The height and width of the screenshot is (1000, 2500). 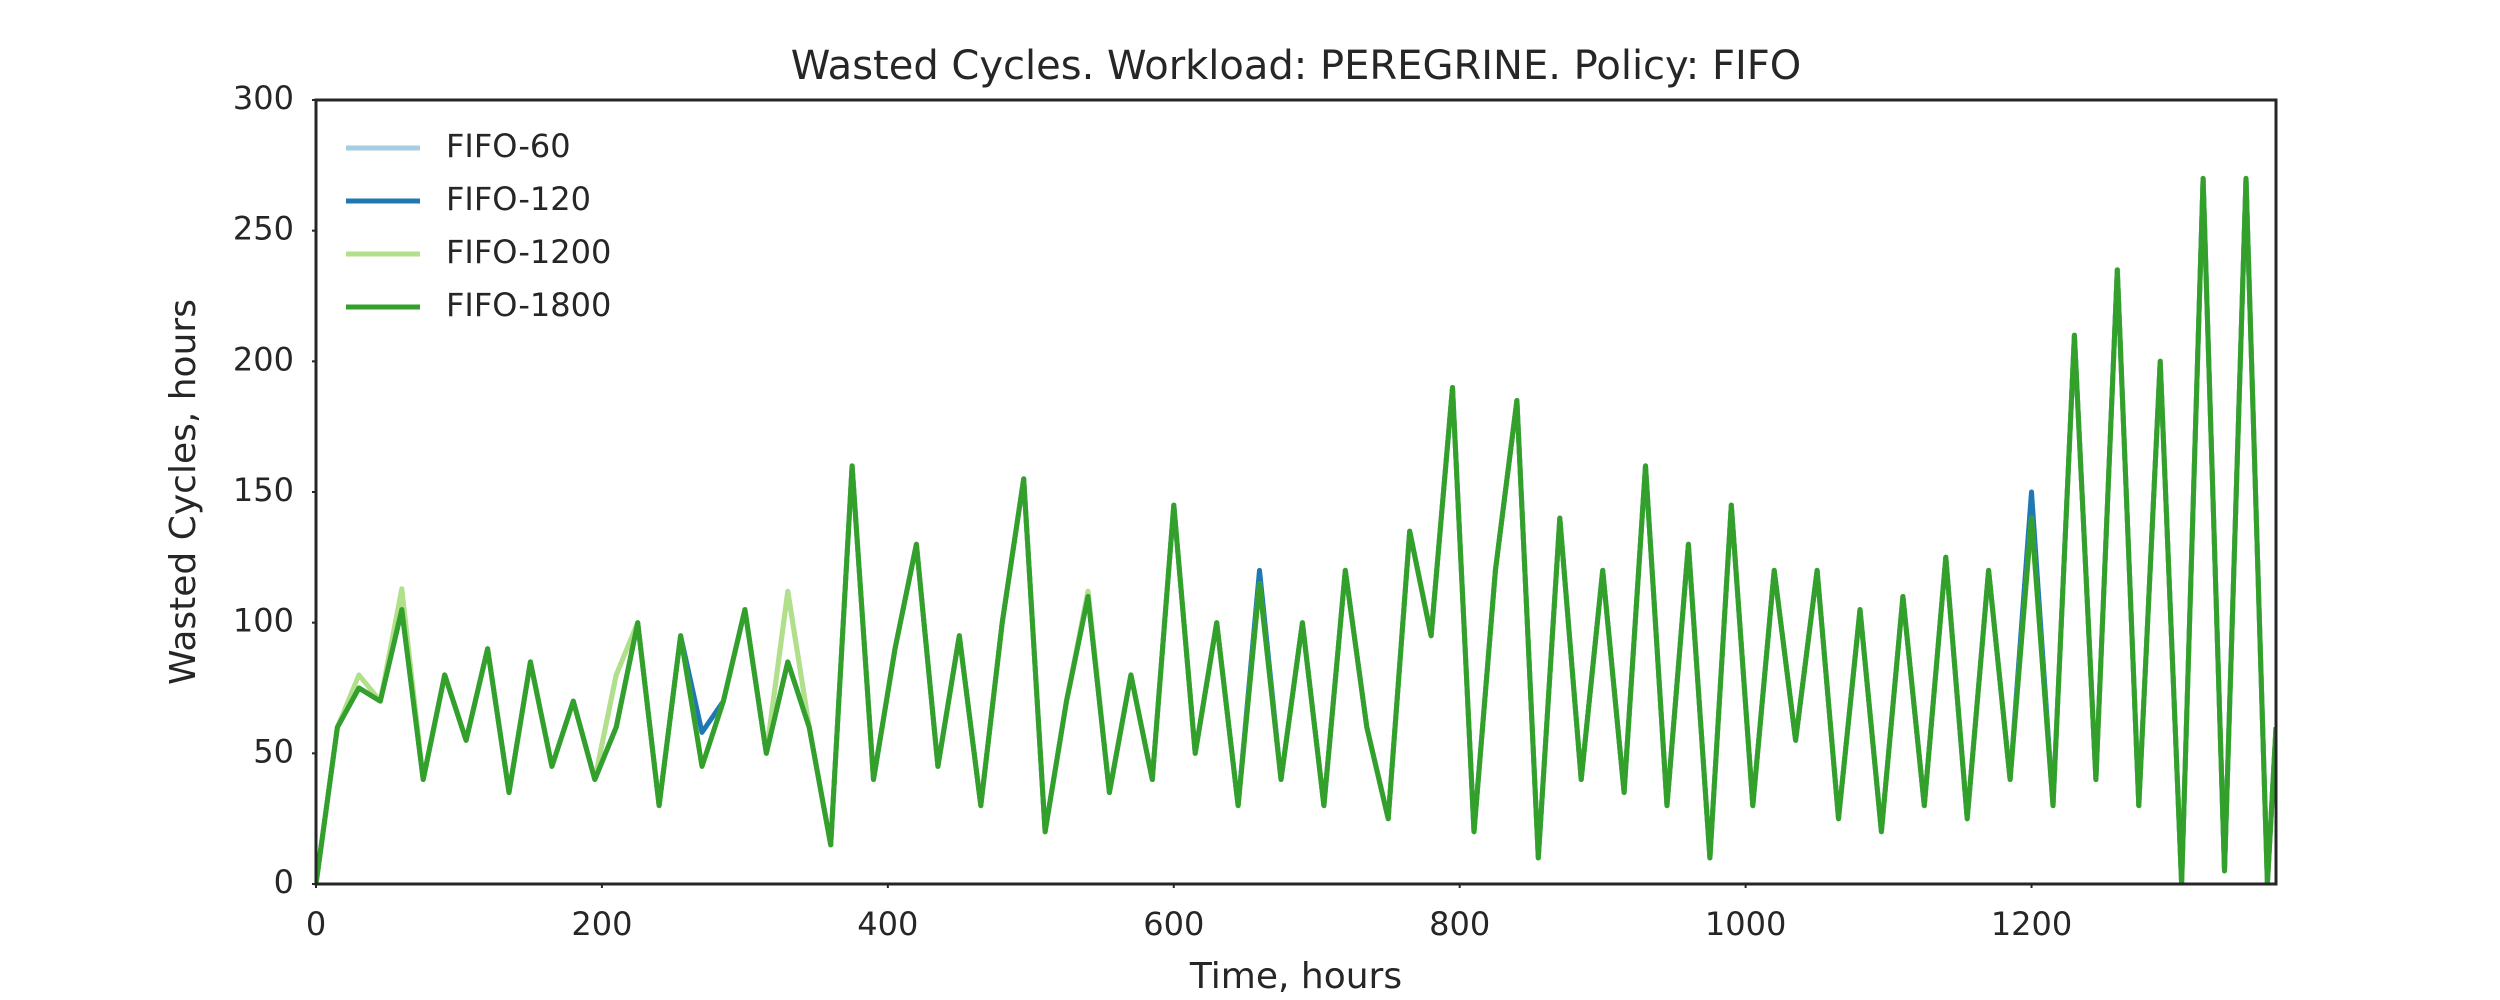 What do you see at coordinates (263, 490) in the screenshot?
I see `y-tick-label: 150` at bounding box center [263, 490].